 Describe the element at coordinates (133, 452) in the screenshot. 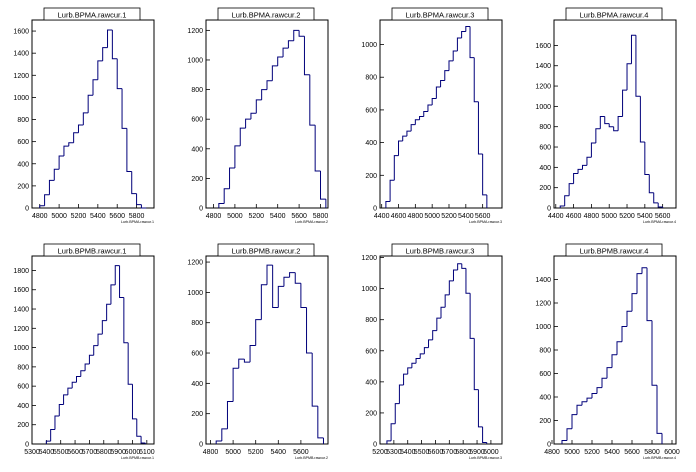

I see `x-tick-label: 6000` at that location.